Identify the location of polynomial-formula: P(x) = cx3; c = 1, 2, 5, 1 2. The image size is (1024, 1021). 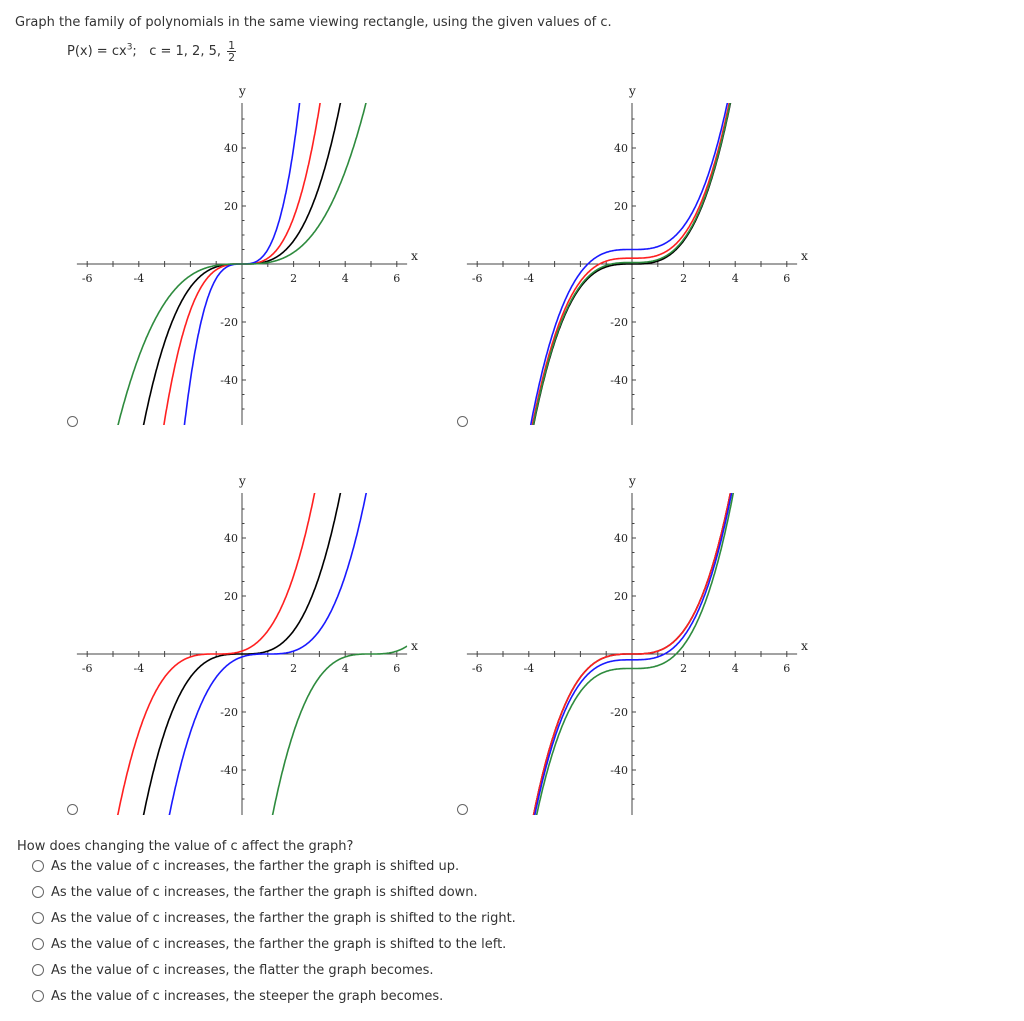
(152, 51).